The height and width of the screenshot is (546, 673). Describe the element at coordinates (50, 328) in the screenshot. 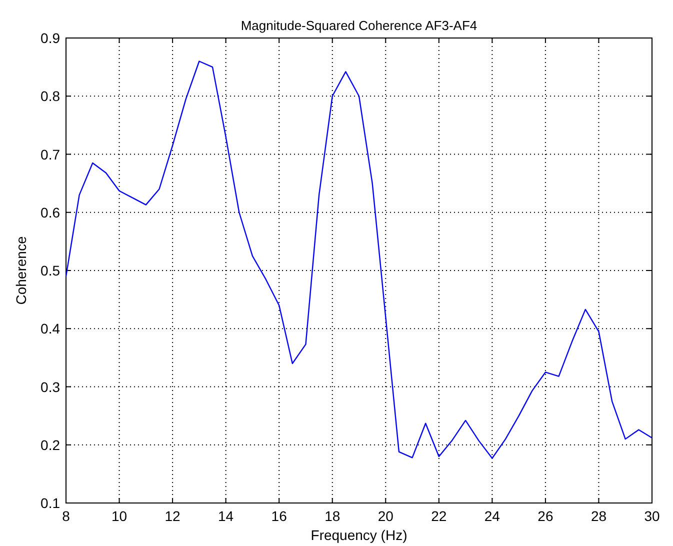

I see `y-tick-label: 0.4` at that location.